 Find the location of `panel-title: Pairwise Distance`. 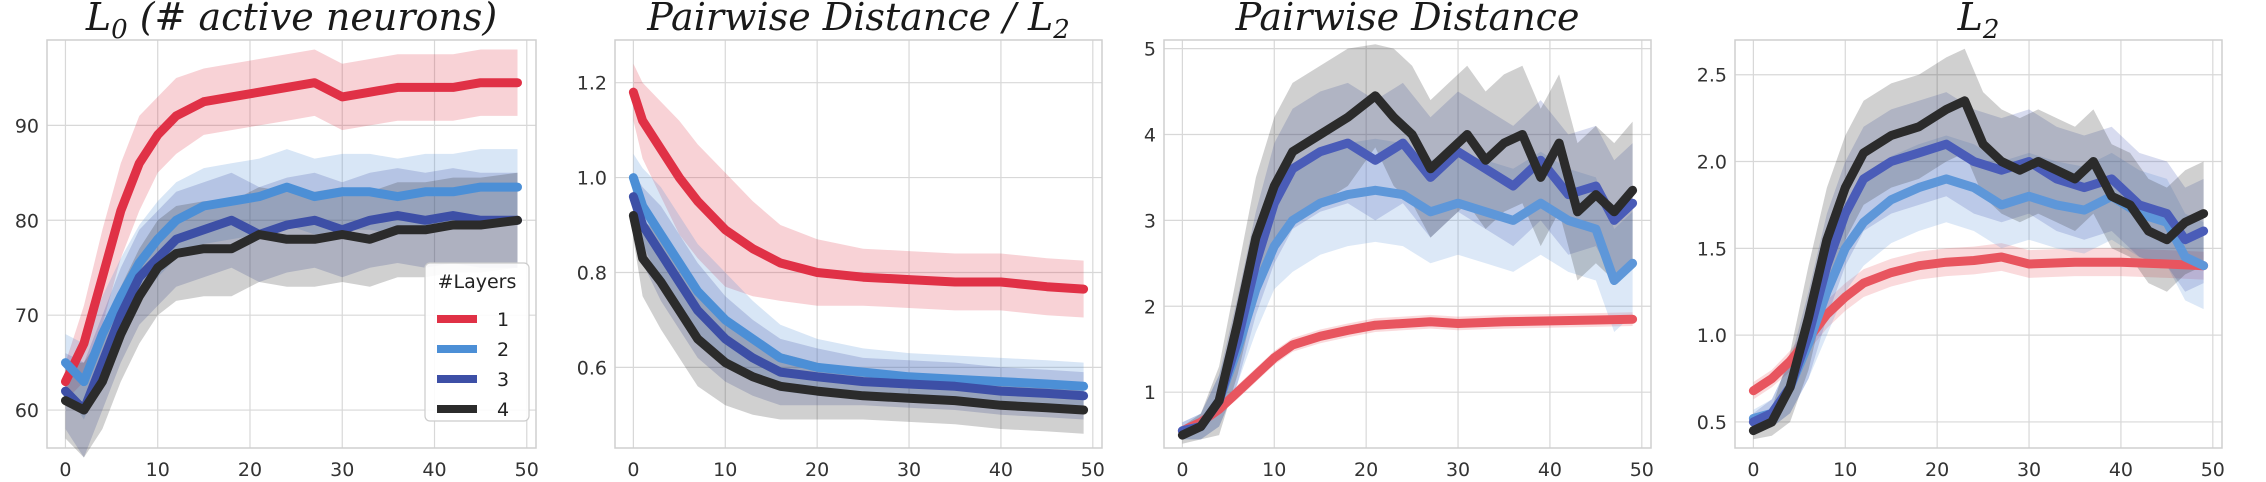

panel-title: Pairwise Distance is located at coordinates (1407, 19).